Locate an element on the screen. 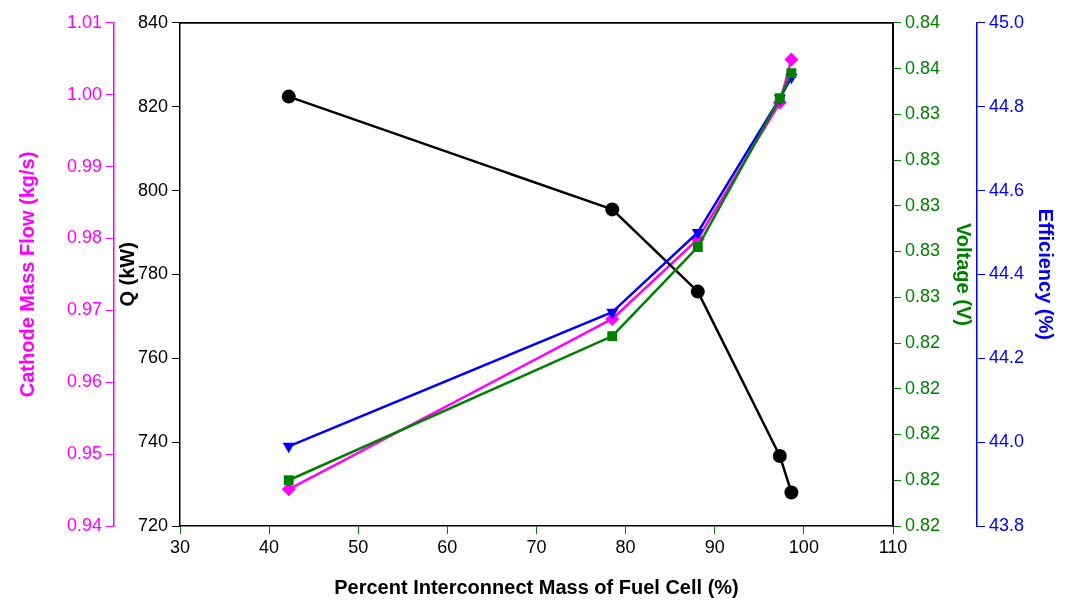  y2-tick-label: 45.0 is located at coordinates (1007, 21).